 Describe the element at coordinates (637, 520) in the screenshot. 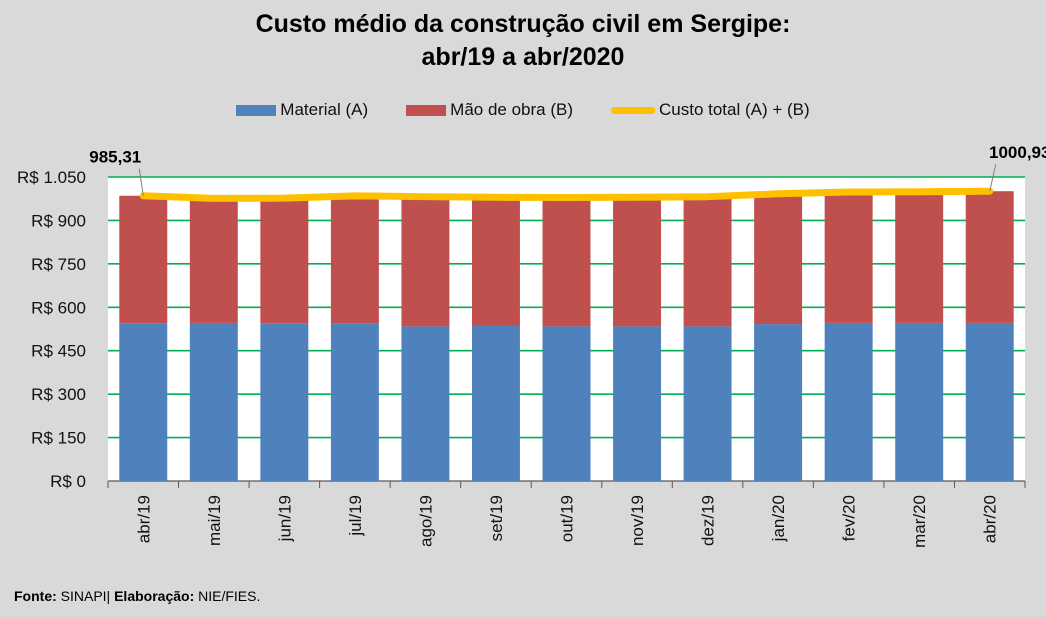

I see `x-tick-label-nov-19: nov/19` at that location.